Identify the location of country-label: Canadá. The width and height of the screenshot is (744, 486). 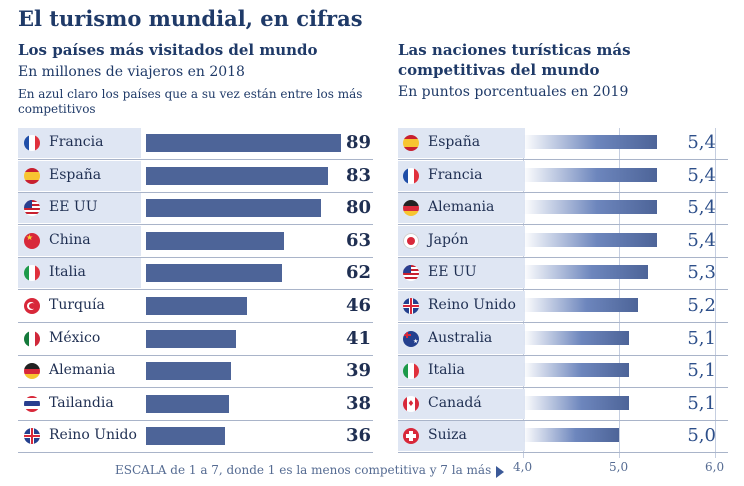
(455, 402).